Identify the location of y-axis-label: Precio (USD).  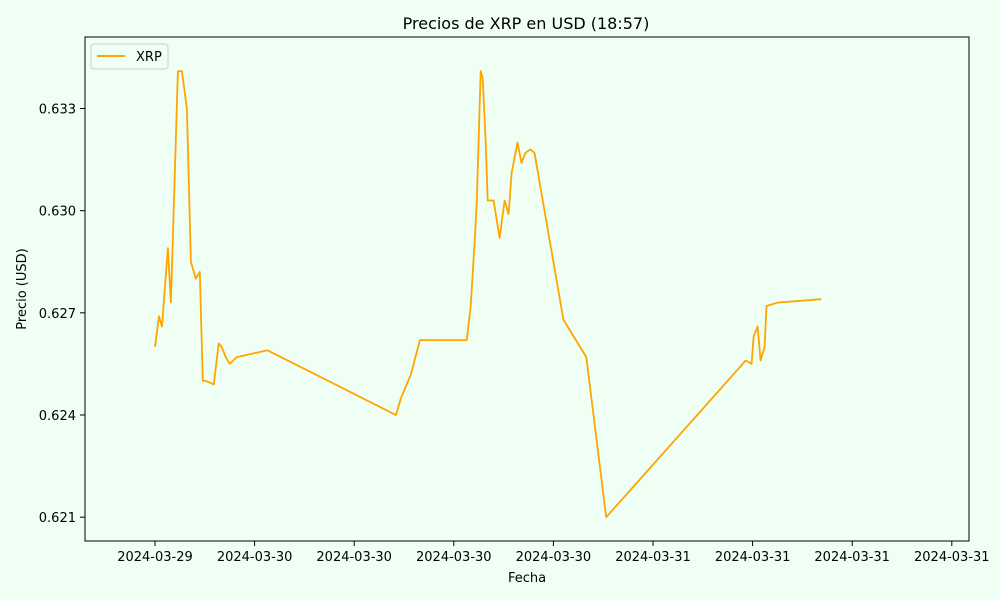
(22, 288).